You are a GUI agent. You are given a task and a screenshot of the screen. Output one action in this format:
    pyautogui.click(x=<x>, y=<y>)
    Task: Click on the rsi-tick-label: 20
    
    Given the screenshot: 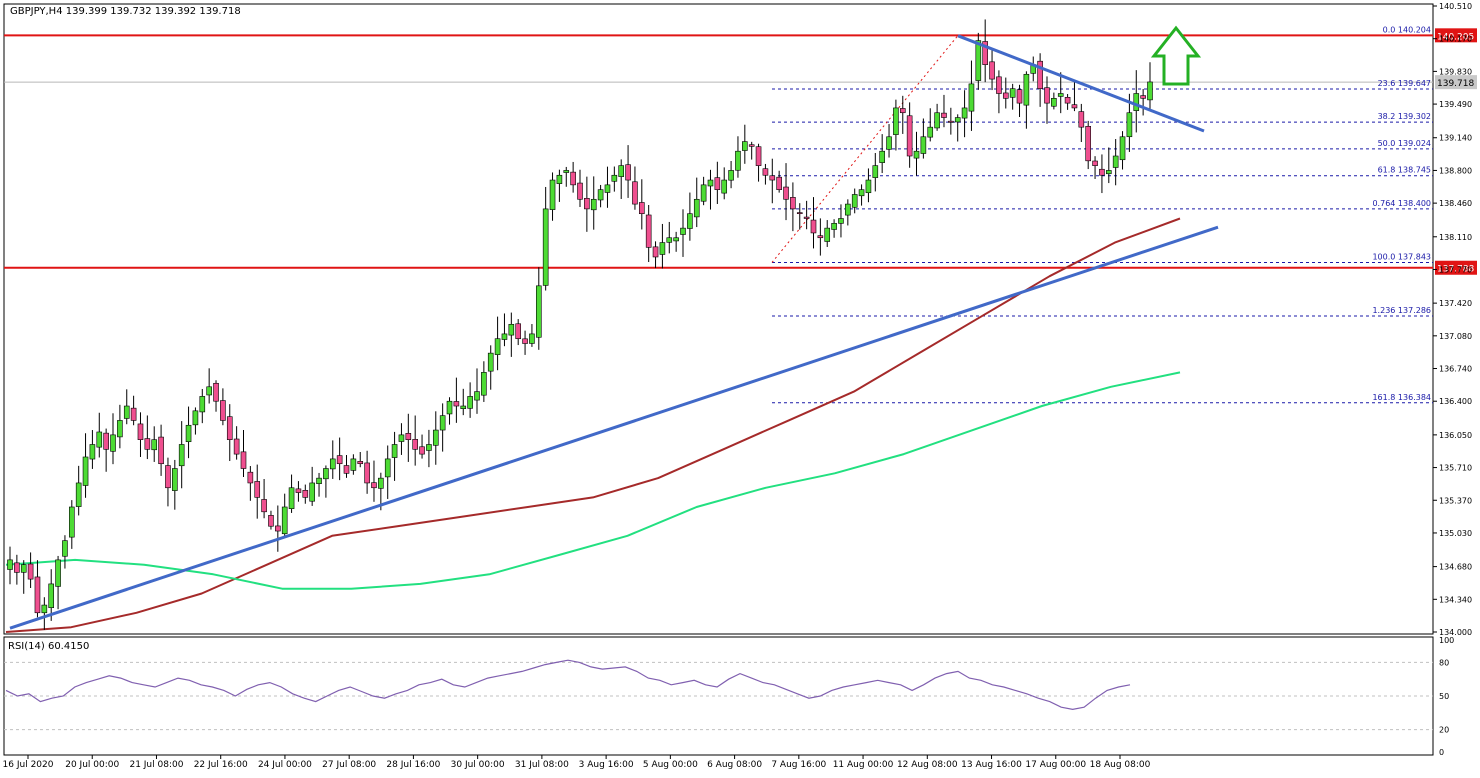 What is the action you would take?
    pyautogui.click(x=1444, y=730)
    